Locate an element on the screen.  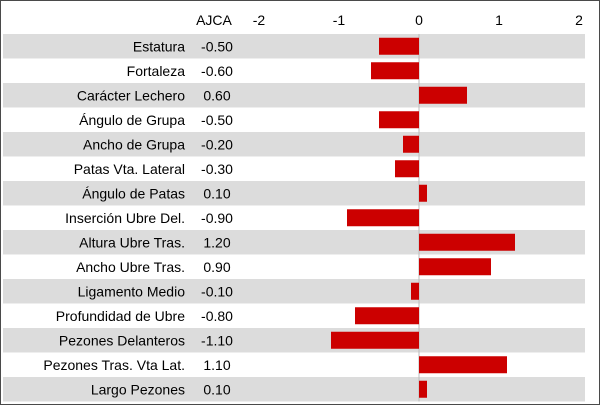
trait-label: Fortaleza is located at coordinates (156, 71).